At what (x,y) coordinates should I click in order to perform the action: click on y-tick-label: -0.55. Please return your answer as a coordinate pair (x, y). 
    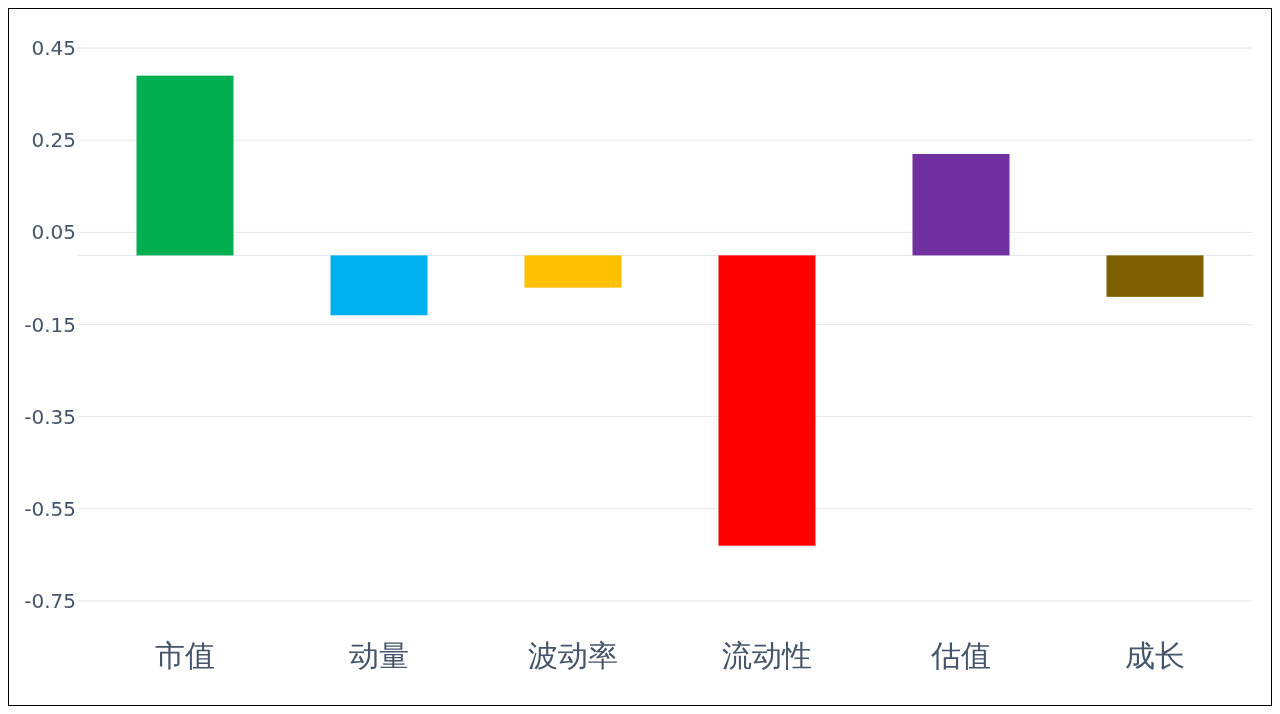
    Looking at the image, I should click on (50, 508).